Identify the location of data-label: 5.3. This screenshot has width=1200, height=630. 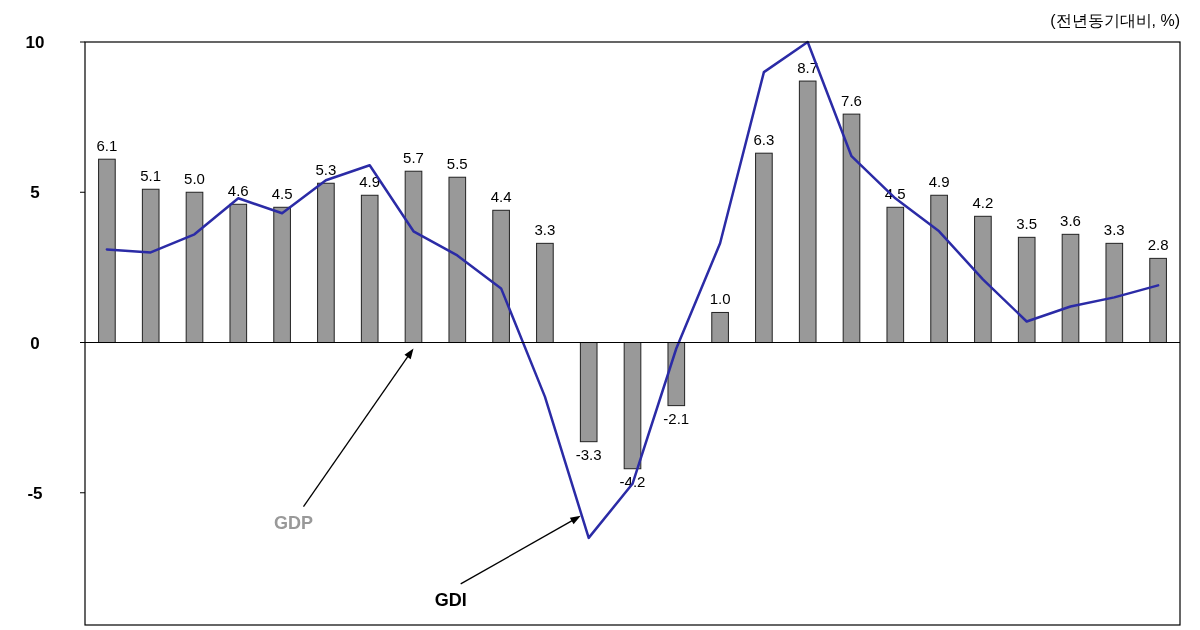
(326, 170).